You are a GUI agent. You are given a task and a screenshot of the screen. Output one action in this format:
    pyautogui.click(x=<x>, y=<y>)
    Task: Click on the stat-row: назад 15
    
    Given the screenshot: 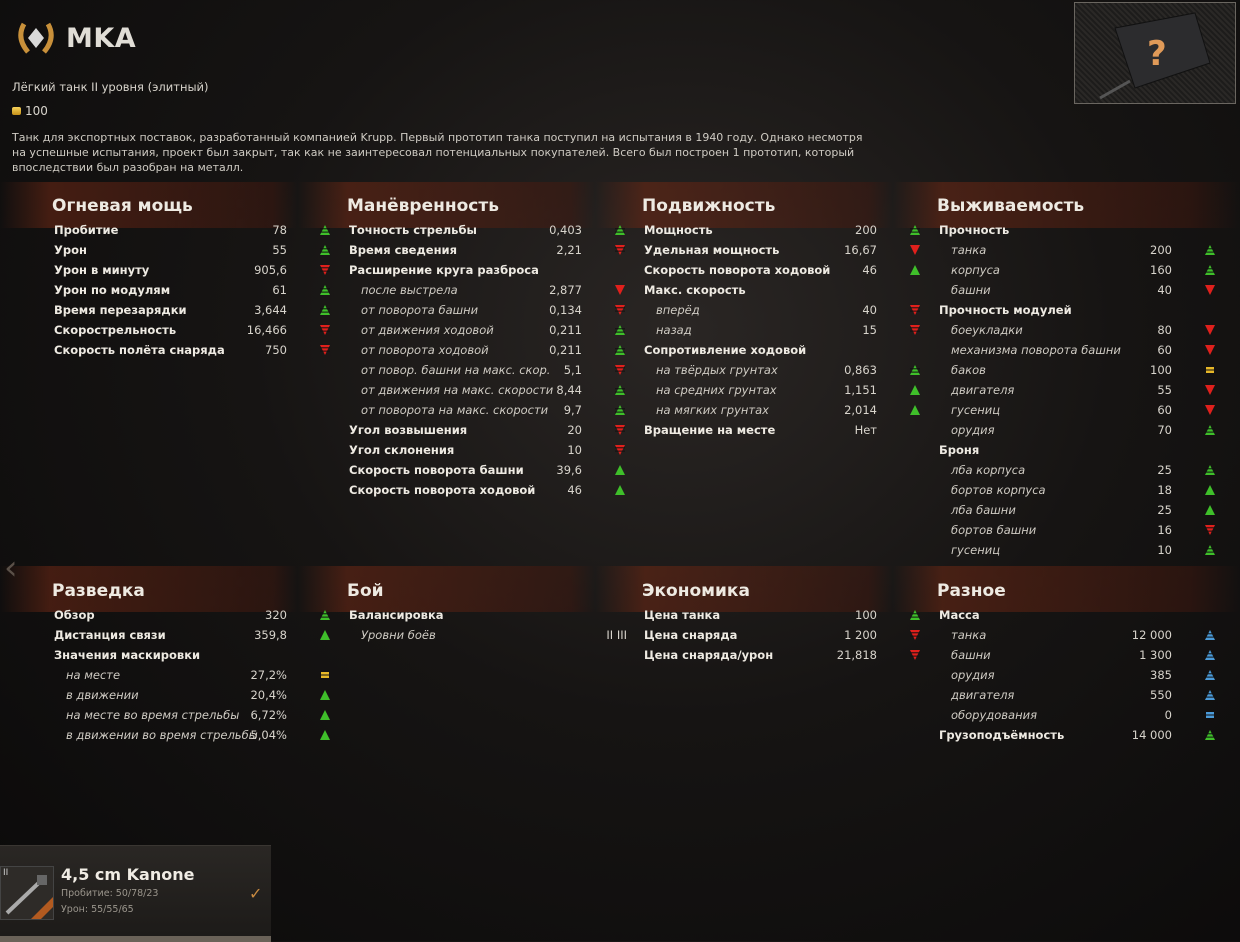 What is the action you would take?
    pyautogui.click(x=787, y=330)
    